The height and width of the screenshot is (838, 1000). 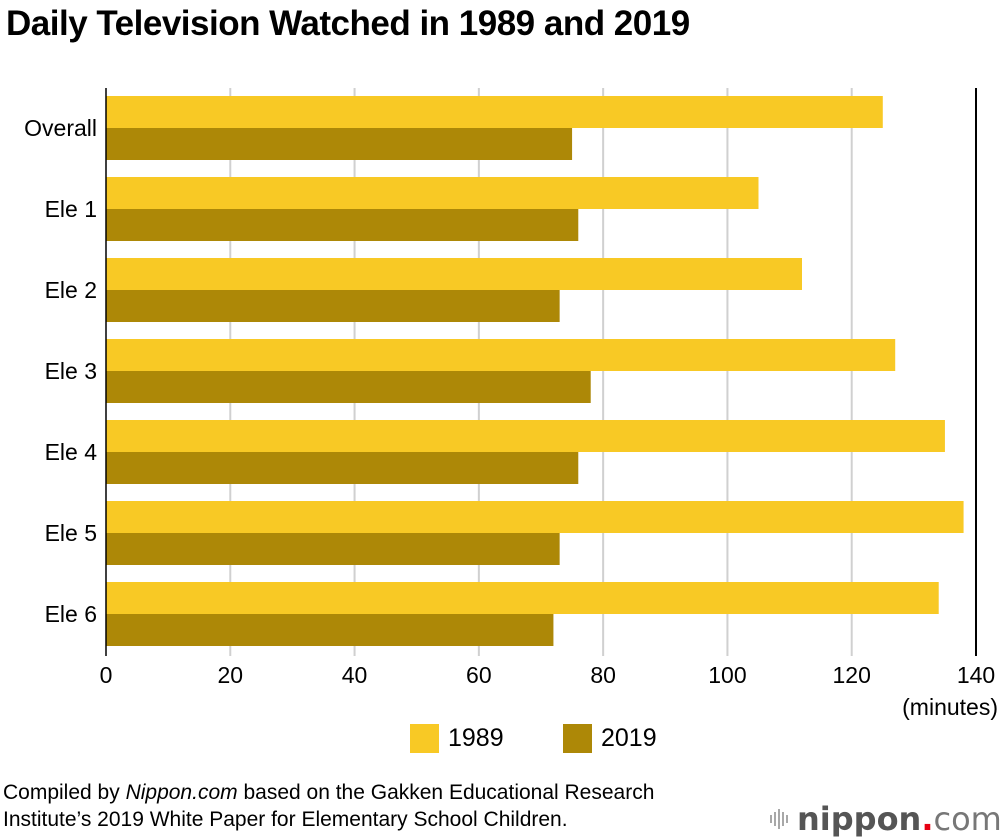 I want to click on x-tick-label: 100, so click(x=727, y=675).